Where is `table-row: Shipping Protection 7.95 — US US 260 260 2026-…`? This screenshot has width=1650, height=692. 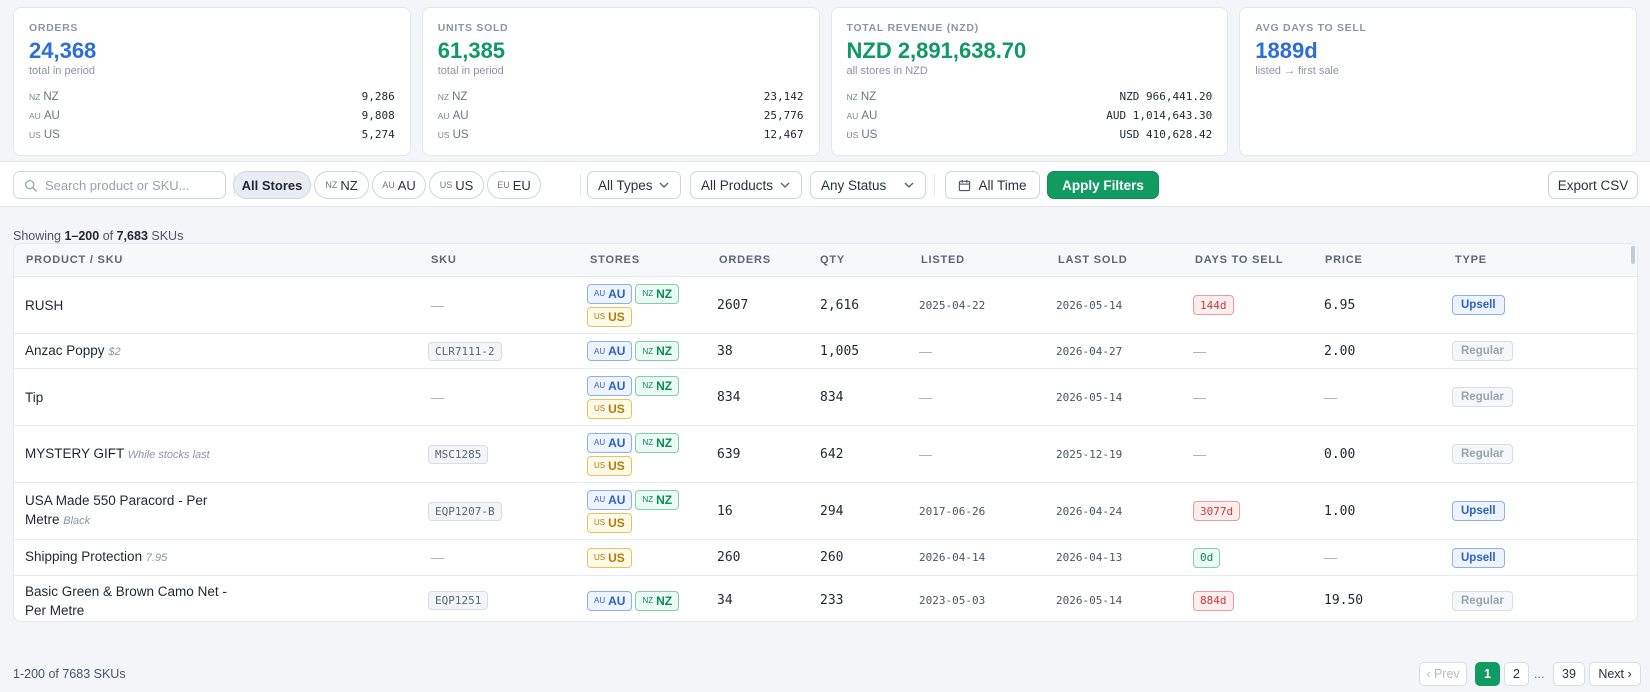 table-row: Shipping Protection 7.95 — US US 260 260 2026-… is located at coordinates (825, 558).